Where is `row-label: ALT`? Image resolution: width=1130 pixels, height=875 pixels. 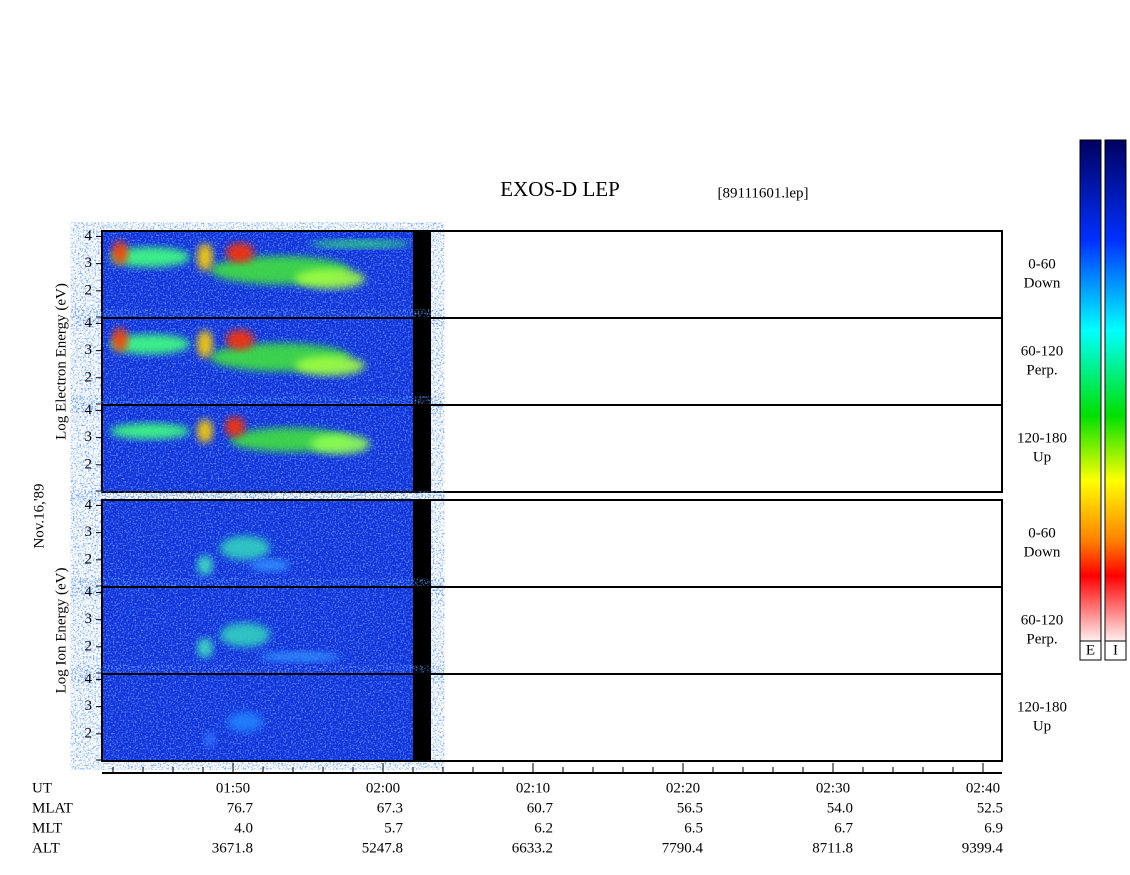
row-label: ALT is located at coordinates (46, 848).